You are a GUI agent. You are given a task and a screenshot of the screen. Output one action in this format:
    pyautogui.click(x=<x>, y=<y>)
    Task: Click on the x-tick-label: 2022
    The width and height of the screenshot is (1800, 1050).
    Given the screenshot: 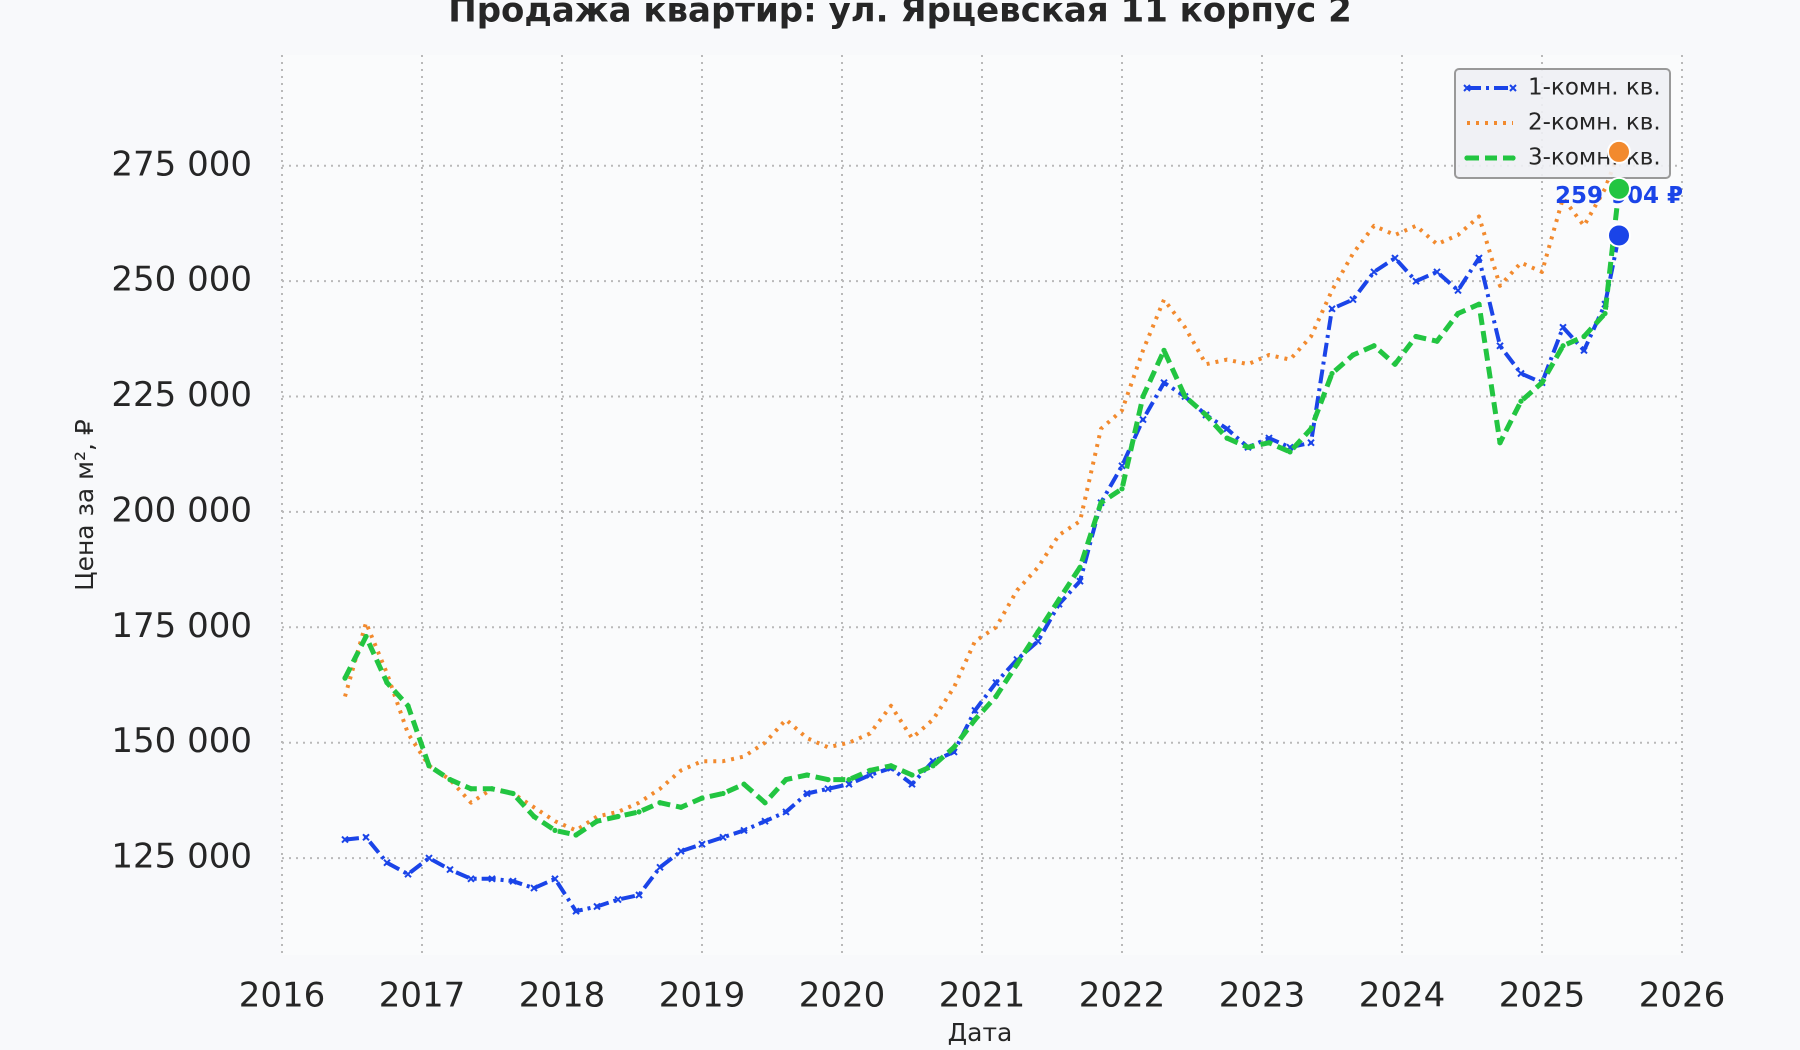 What is the action you would take?
    pyautogui.click(x=1122, y=996)
    